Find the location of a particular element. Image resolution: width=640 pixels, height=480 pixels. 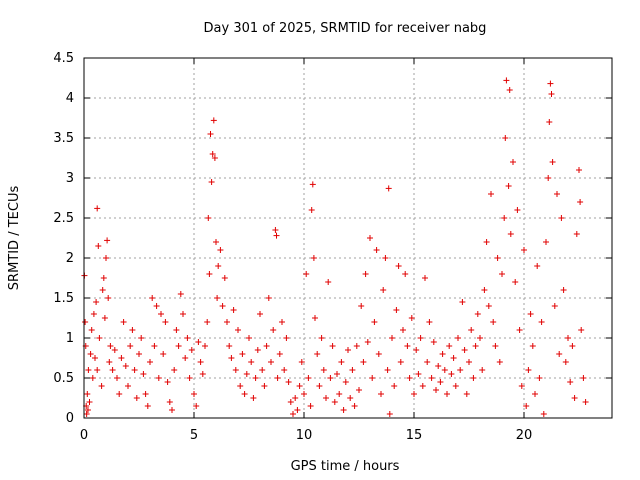

y-tick-label: 4 is located at coordinates (70, 98).